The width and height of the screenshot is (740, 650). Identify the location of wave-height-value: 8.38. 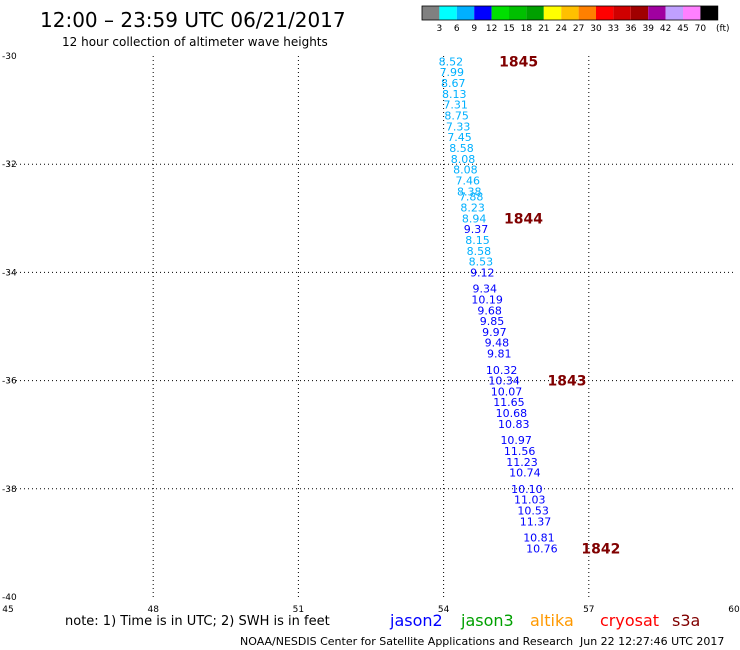
(469, 191).